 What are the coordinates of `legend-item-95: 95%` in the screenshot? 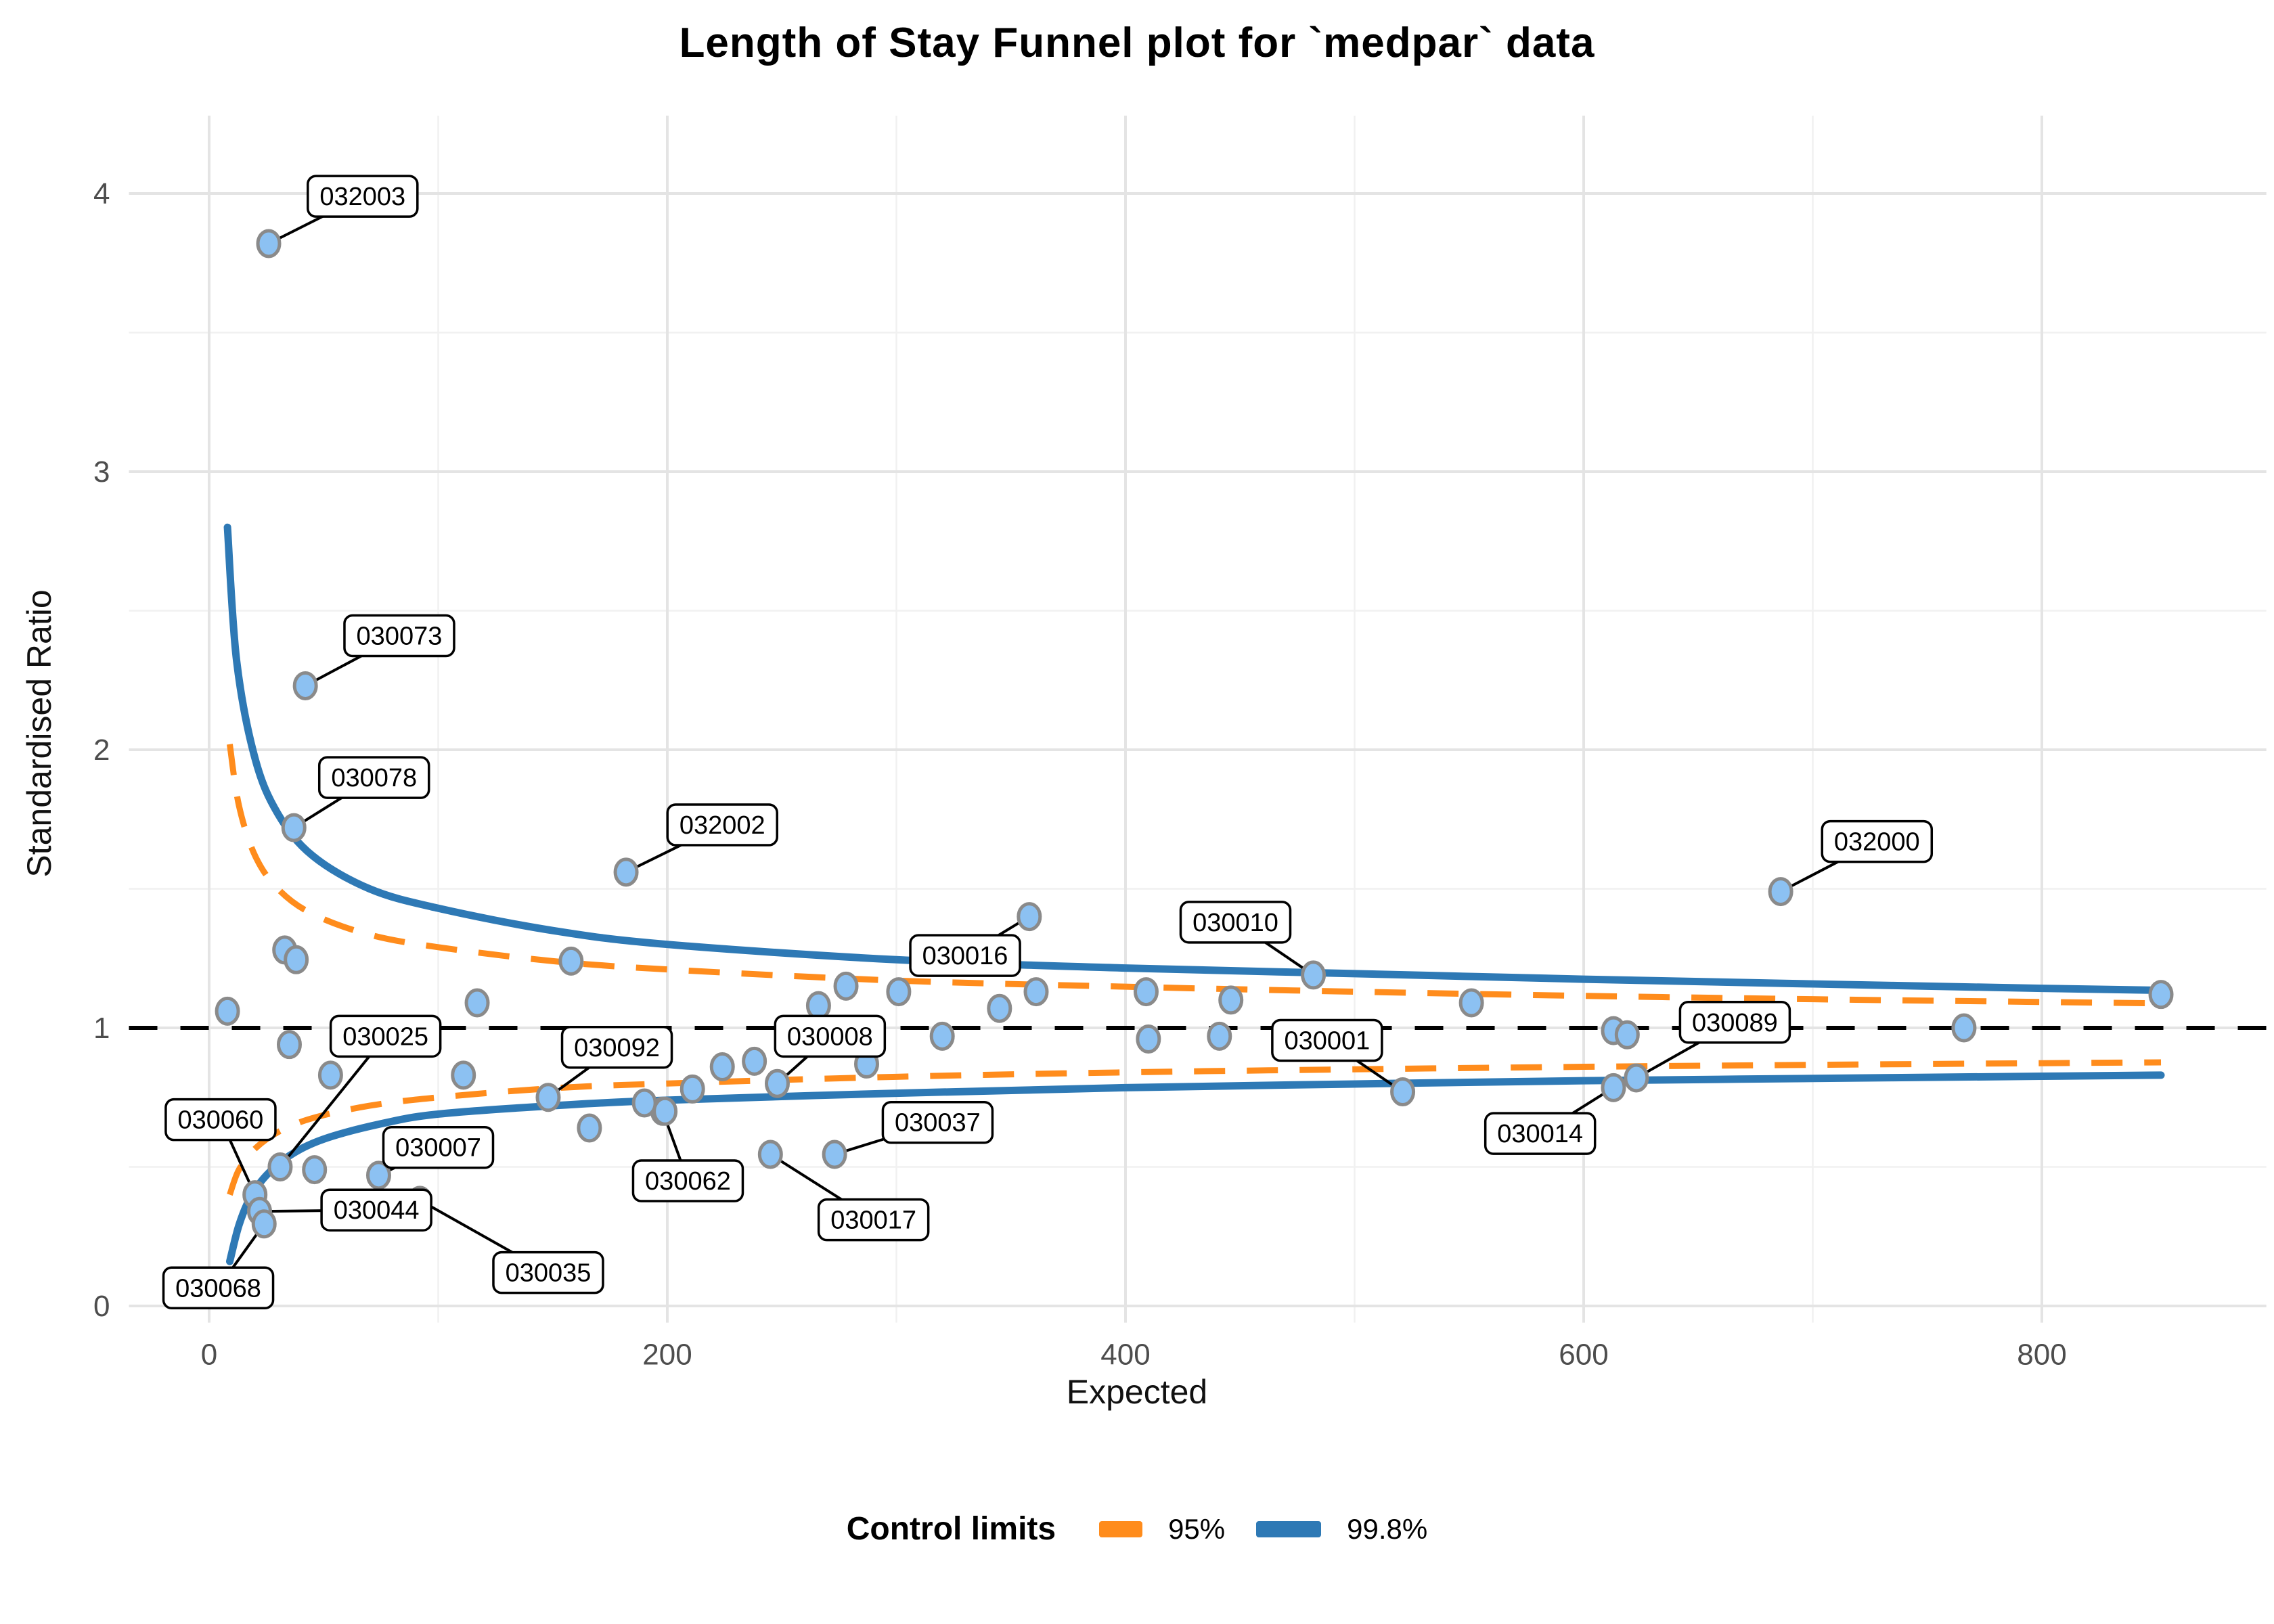 It's located at (1162, 1529).